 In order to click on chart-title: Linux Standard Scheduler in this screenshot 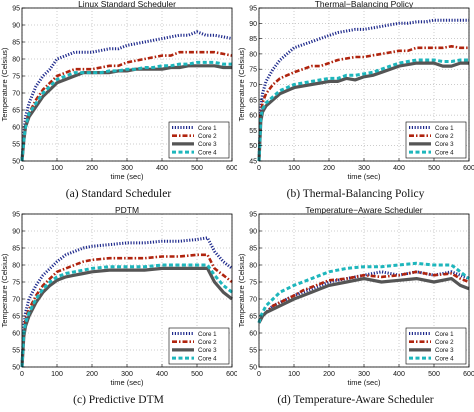, I will do `click(127, 4)`.